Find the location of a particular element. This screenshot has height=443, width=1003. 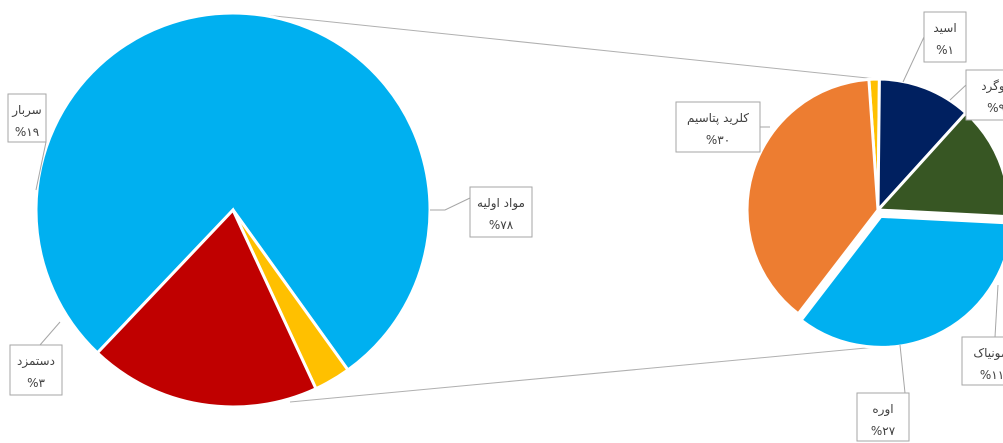

label-sec-1-percent: %۹ is located at coordinates (995, 108).